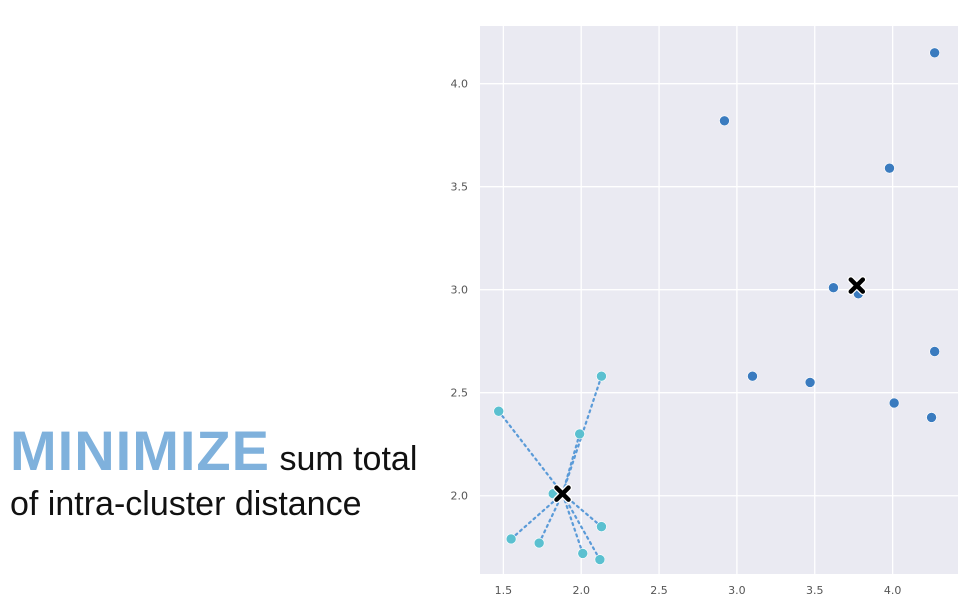  I want to click on caption-line-1: MINIMIZE sum total, so click(235, 455).